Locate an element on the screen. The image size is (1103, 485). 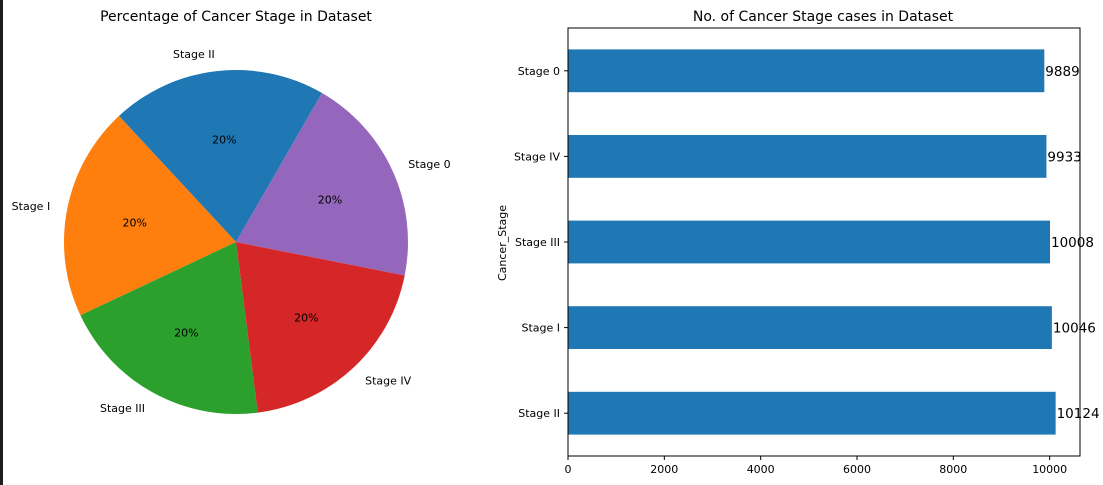
bar-value-label: 10046 is located at coordinates (1074, 329).